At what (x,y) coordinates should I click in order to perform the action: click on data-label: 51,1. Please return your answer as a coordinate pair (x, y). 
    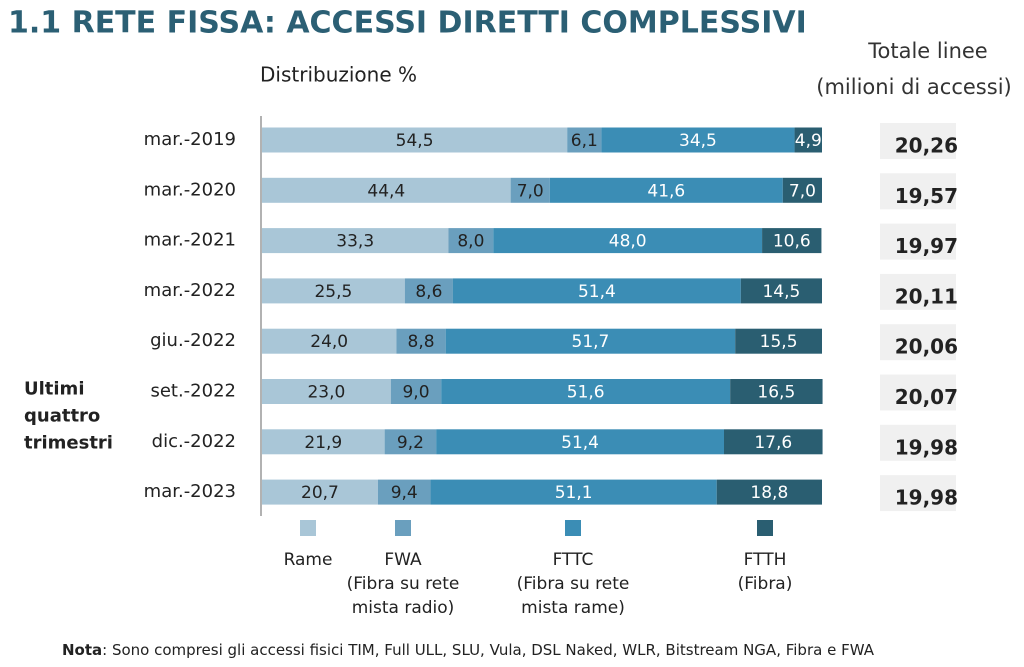
    Looking at the image, I should click on (574, 493).